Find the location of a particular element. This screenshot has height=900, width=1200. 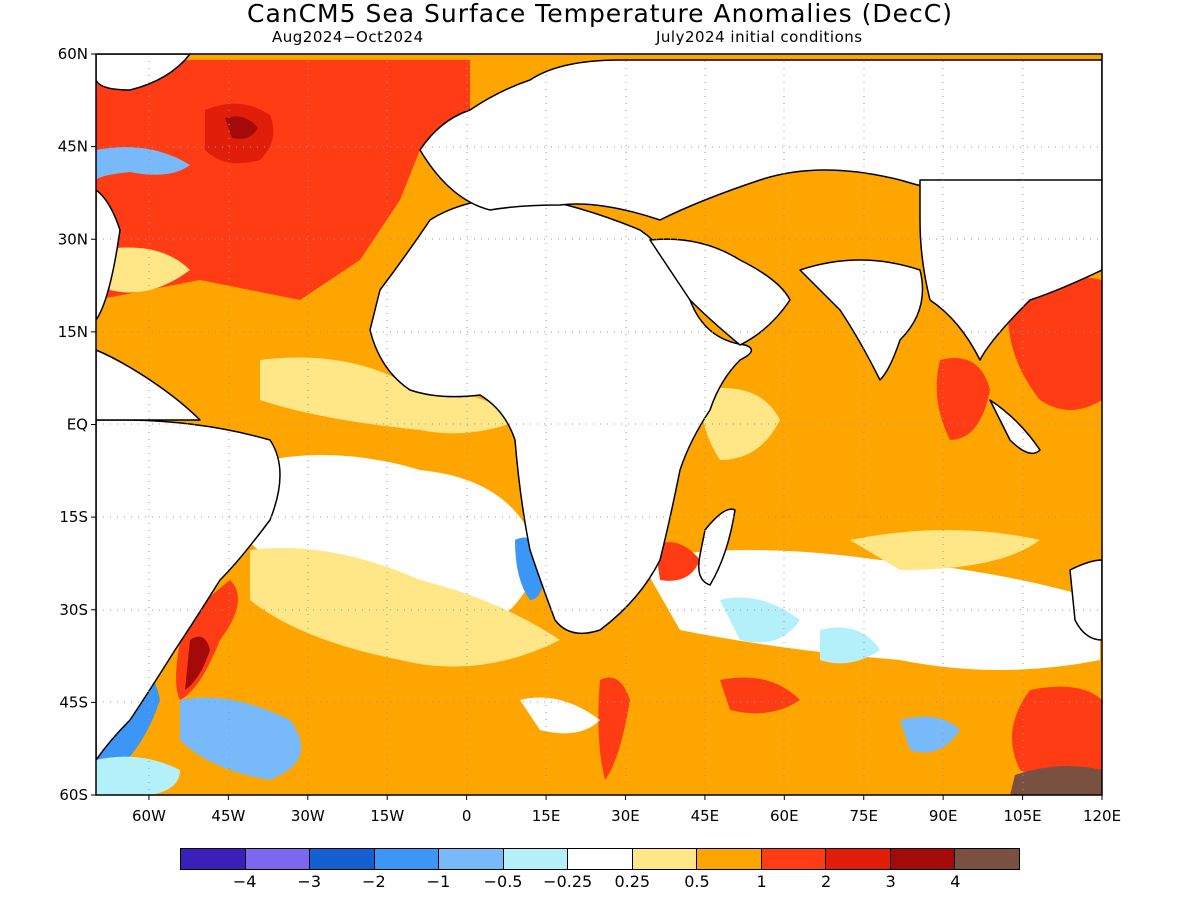

colorbar is located at coordinates (600, 859).